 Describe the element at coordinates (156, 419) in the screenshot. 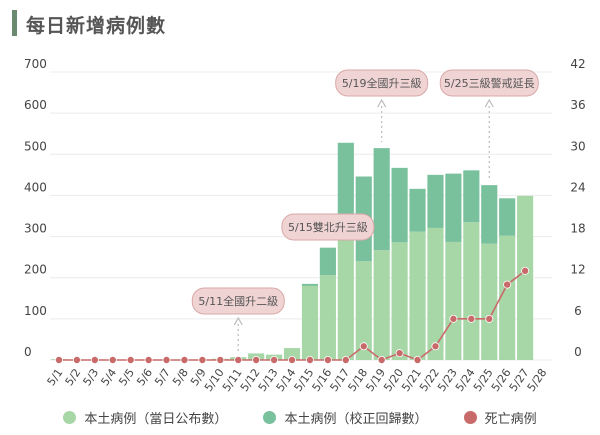

I see `legend-label-announced: 本土病例（當日公布數）` at that location.